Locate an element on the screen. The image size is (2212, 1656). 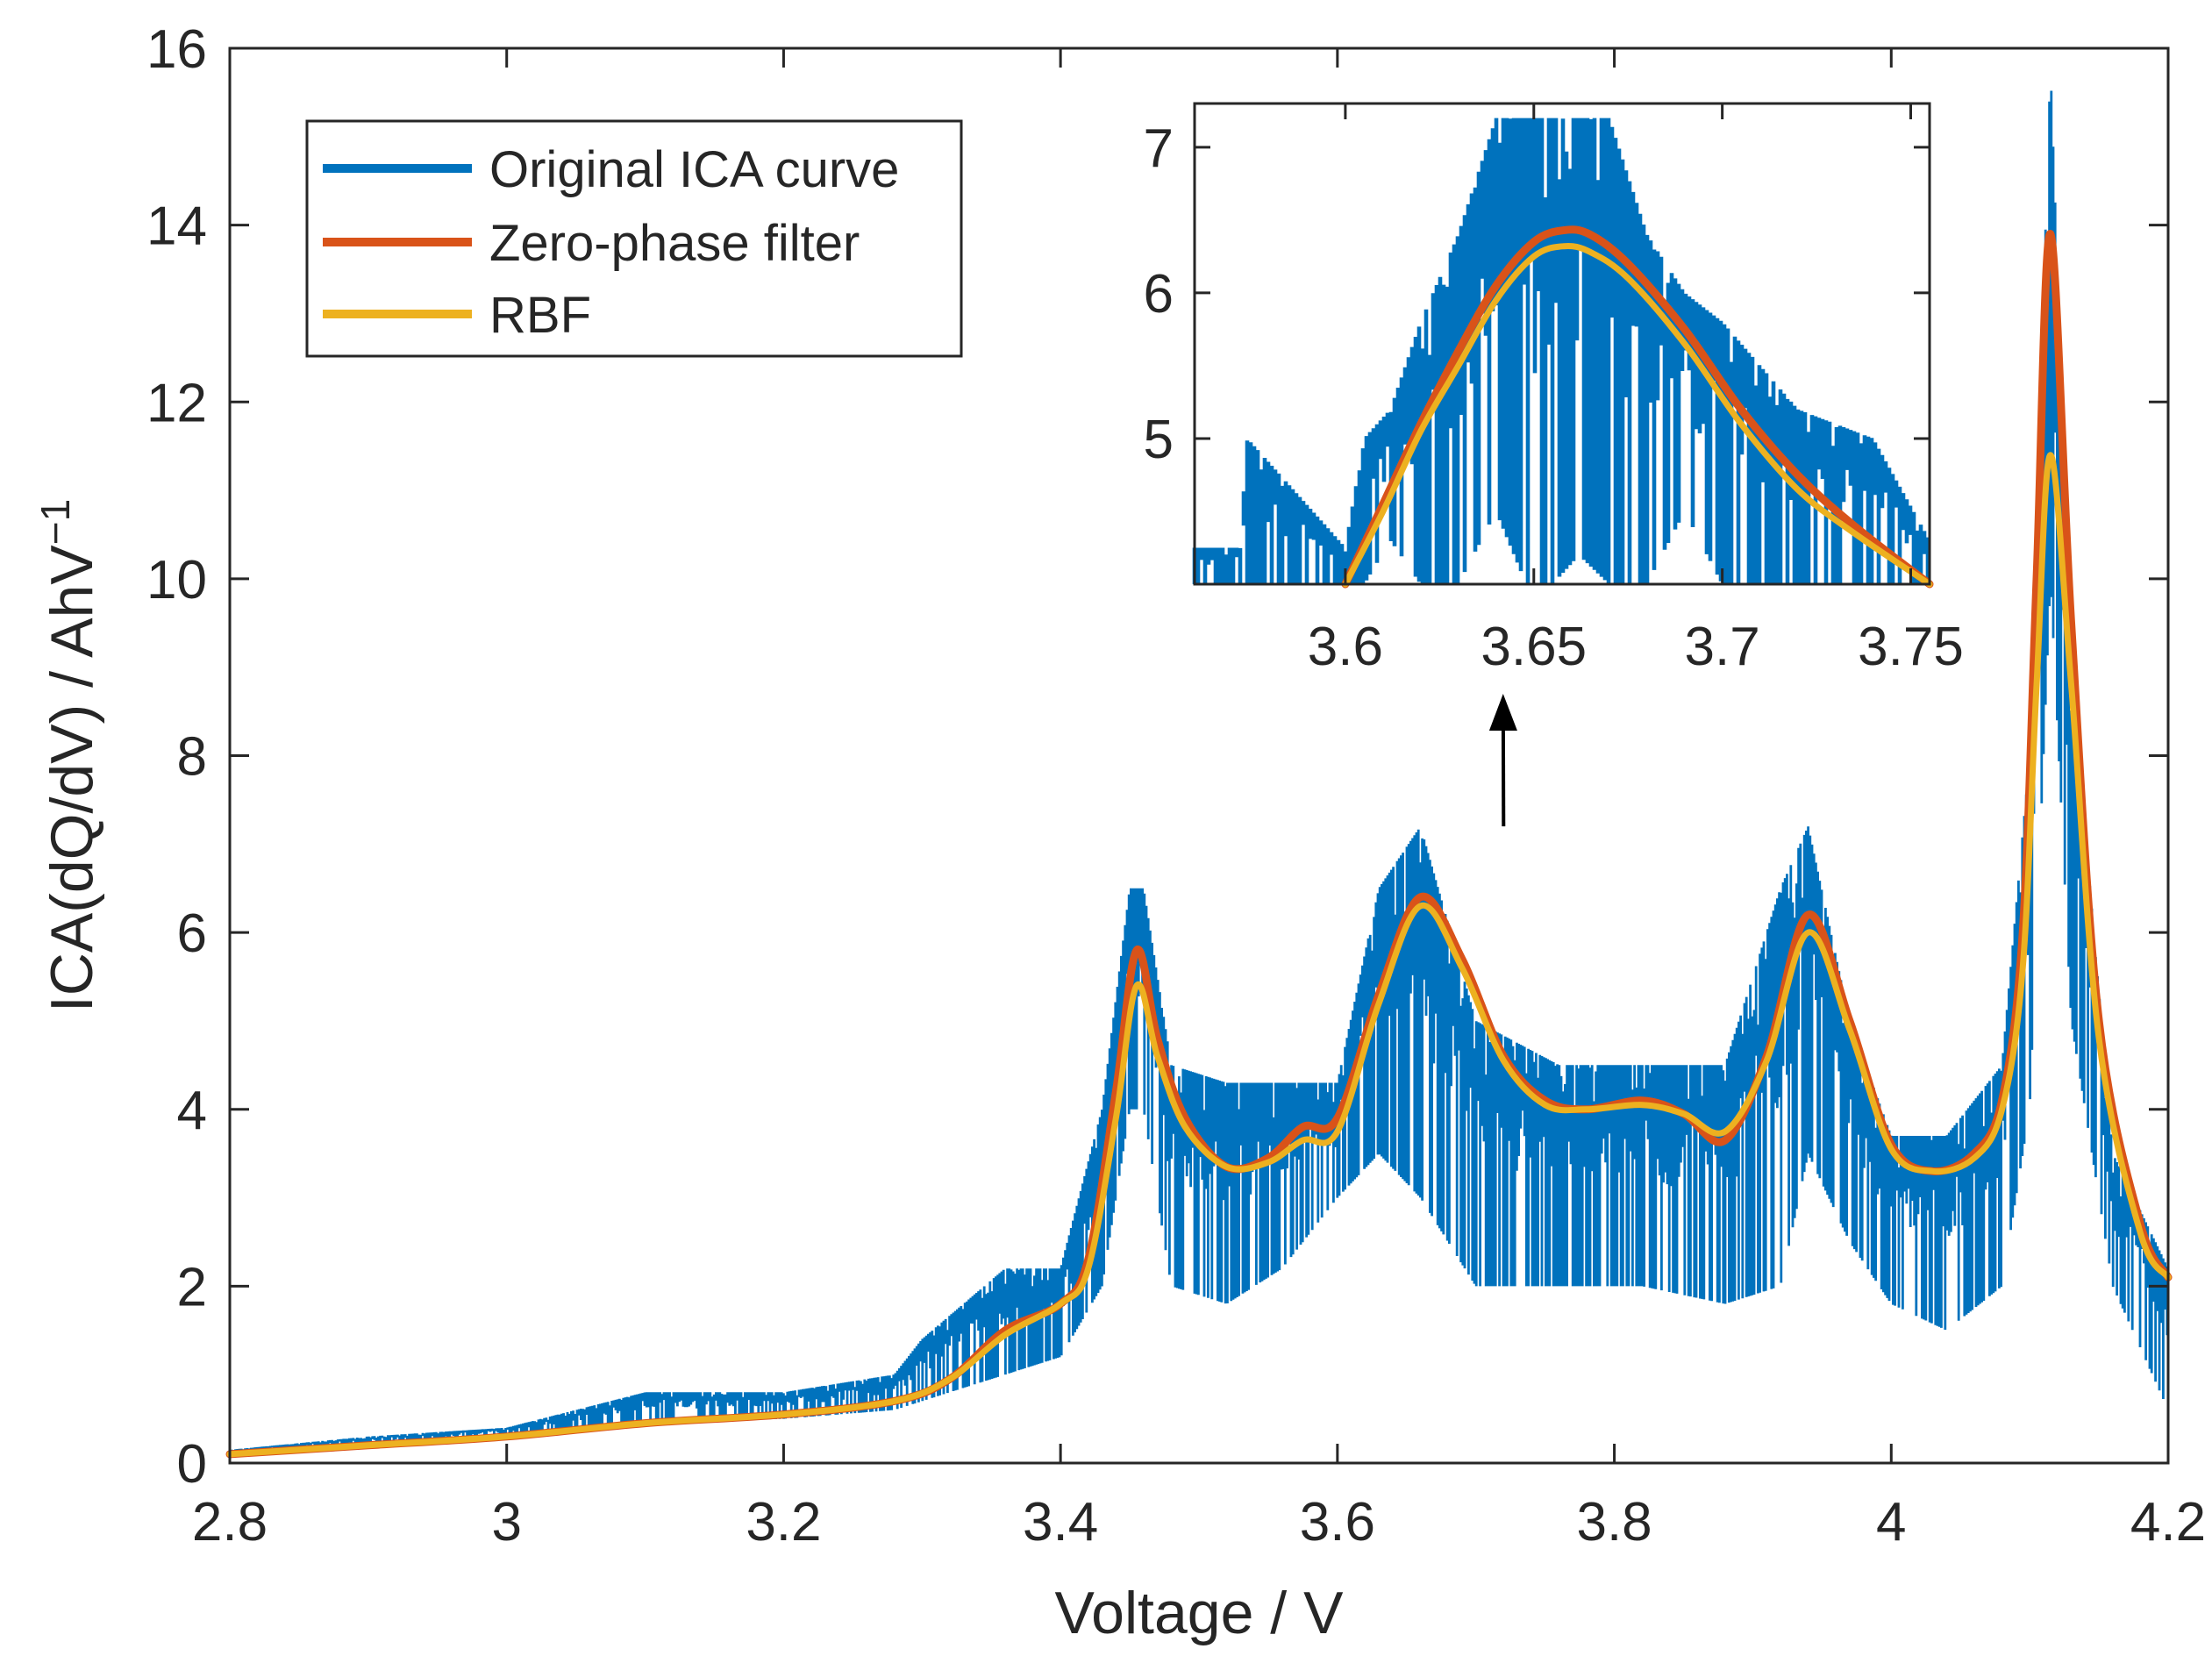
inset-axes-frame is located at coordinates (1562, 344).